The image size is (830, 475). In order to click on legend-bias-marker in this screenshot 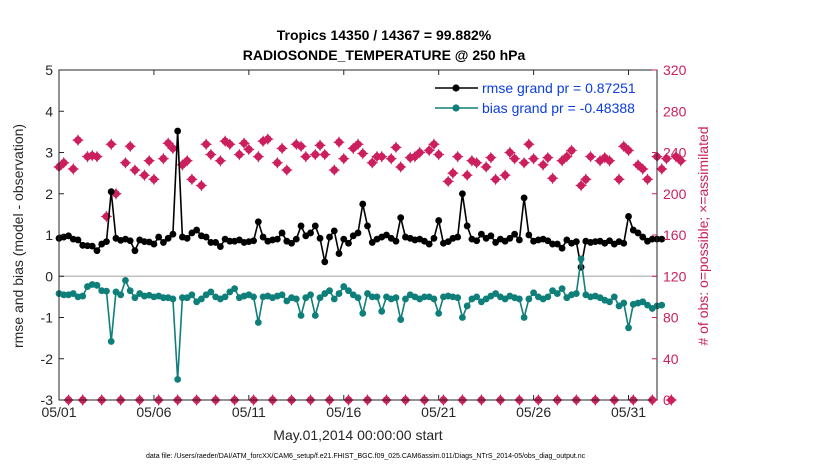, I will do `click(456, 108)`.